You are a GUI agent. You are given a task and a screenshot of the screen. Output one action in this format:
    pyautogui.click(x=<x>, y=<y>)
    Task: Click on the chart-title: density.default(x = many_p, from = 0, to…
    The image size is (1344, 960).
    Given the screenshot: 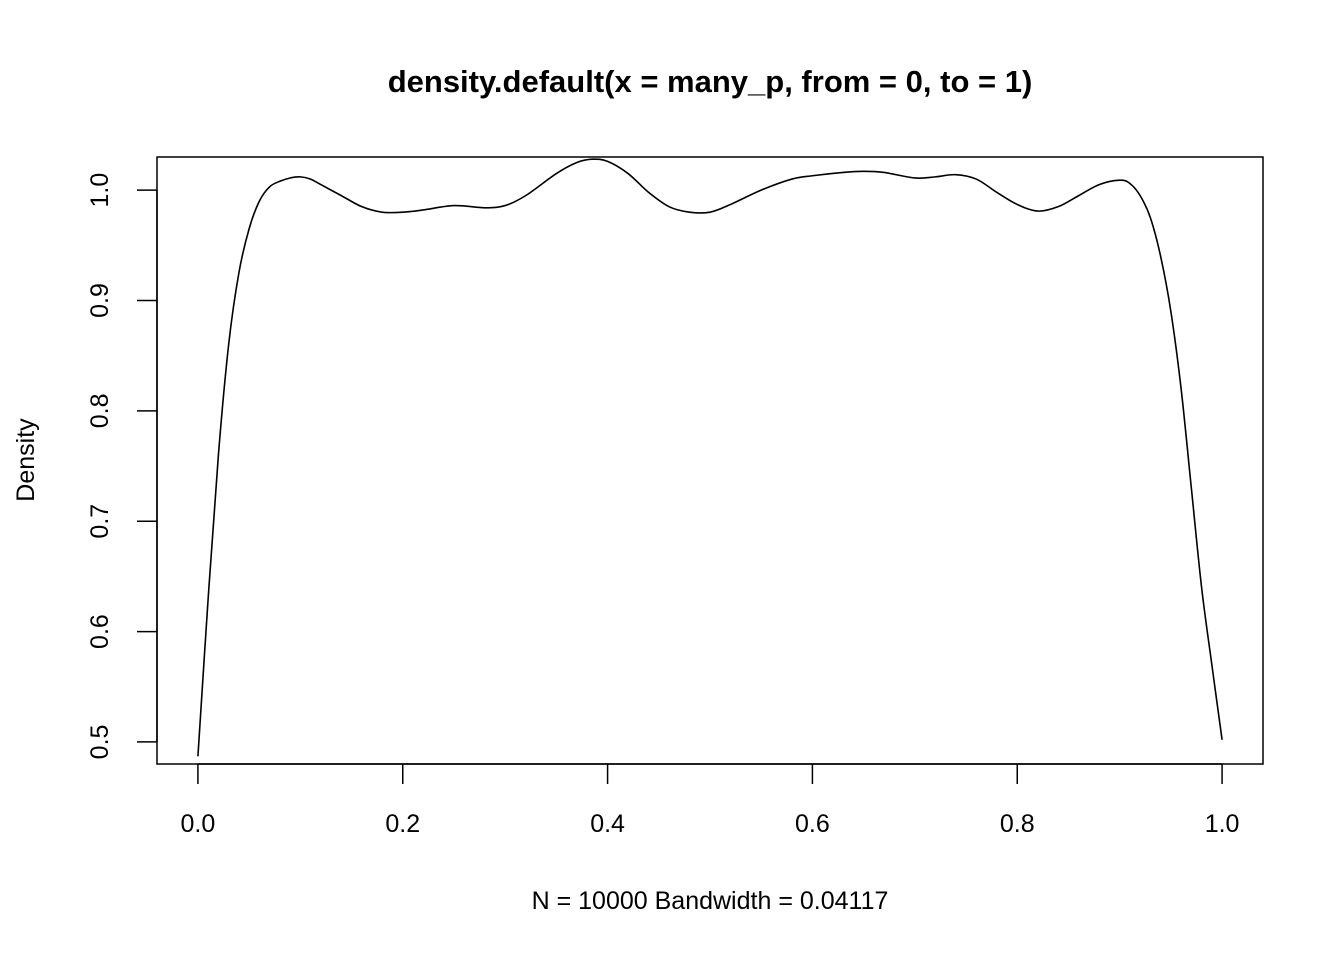 What is the action you would take?
    pyautogui.click(x=710, y=81)
    